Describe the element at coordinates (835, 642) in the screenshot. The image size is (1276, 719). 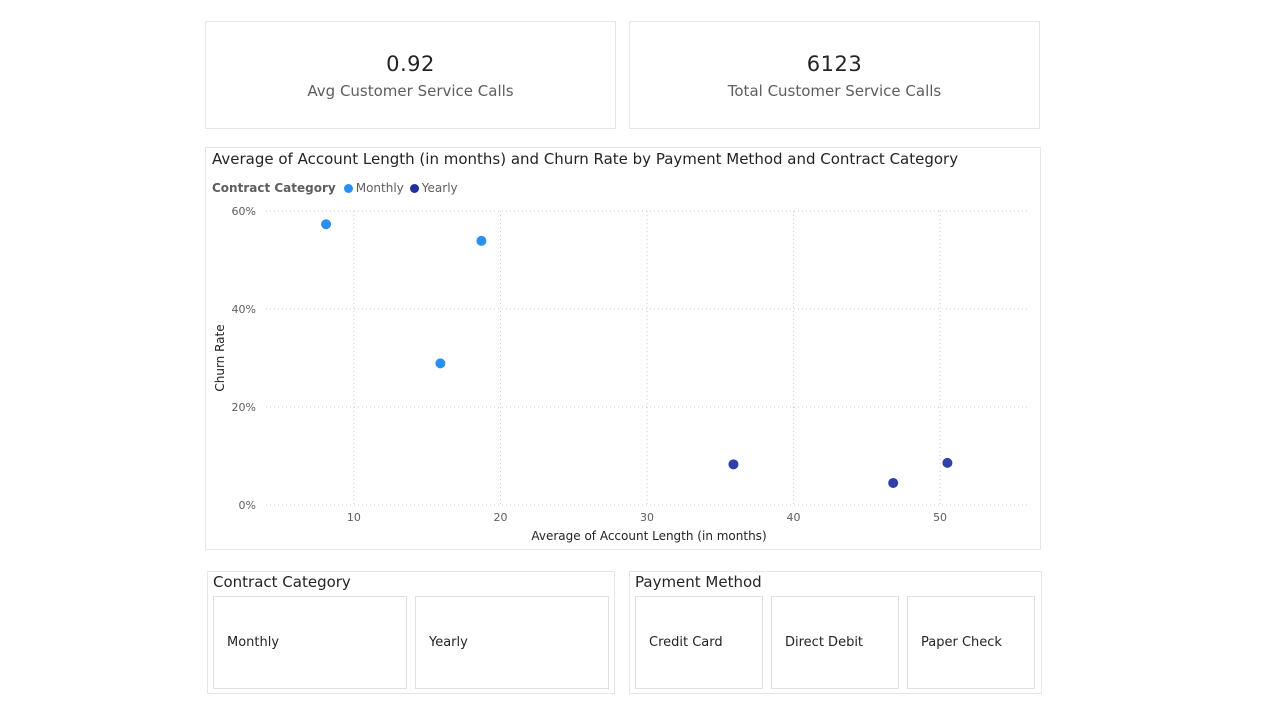
I see `slicer-tile-direct-debit: Direct Debit` at that location.